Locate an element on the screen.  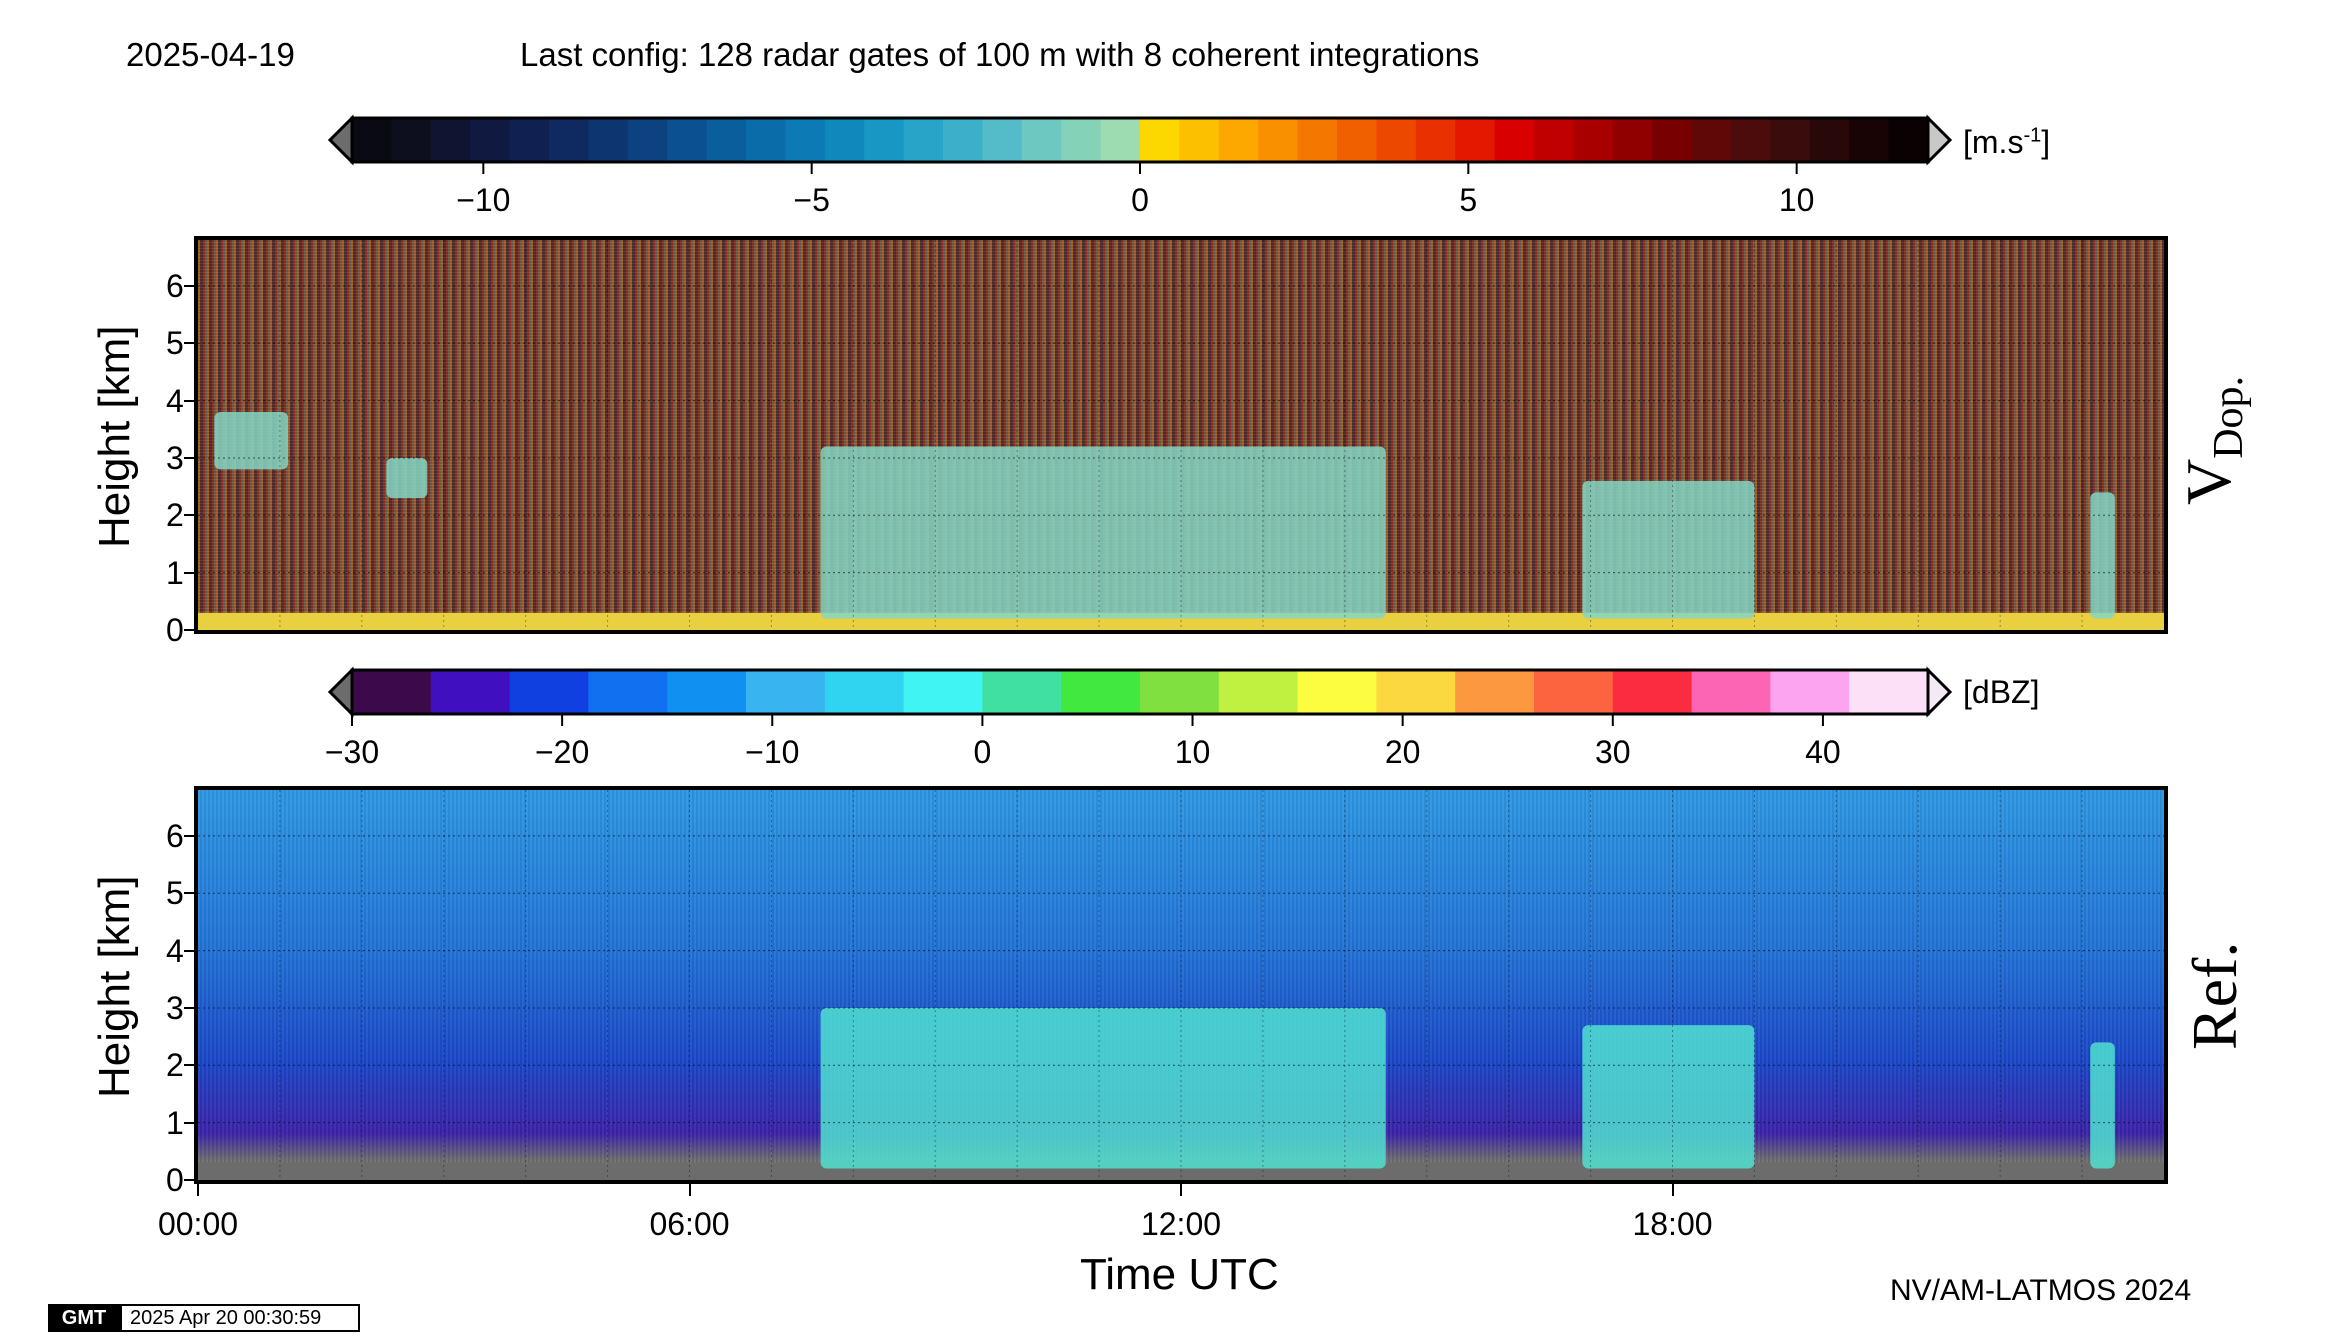
reflectivity-side-label: Ref. is located at coordinates (2214, 995).